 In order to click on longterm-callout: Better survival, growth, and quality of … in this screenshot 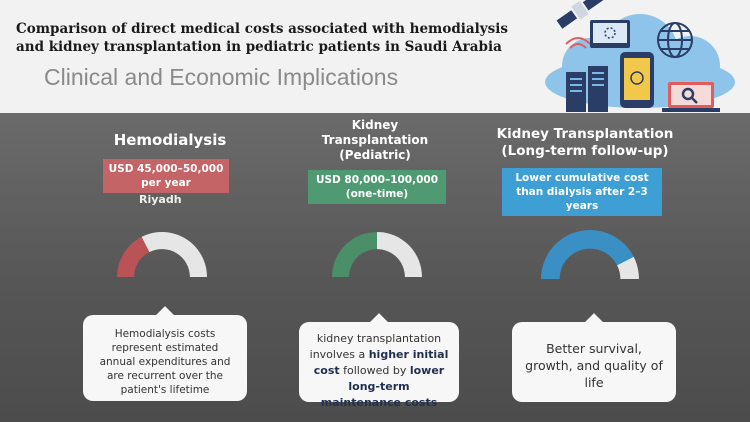, I will do `click(594, 357)`.